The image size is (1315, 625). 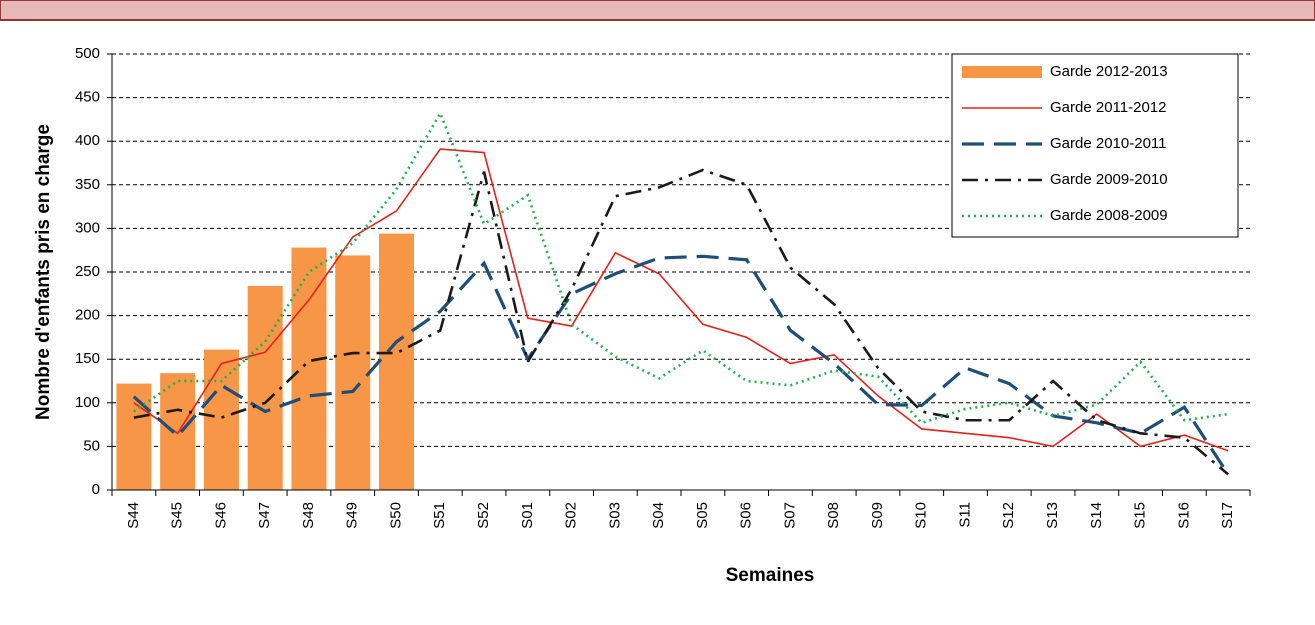 I want to click on legend-label: Garde 2009-2010, so click(x=1109, y=179).